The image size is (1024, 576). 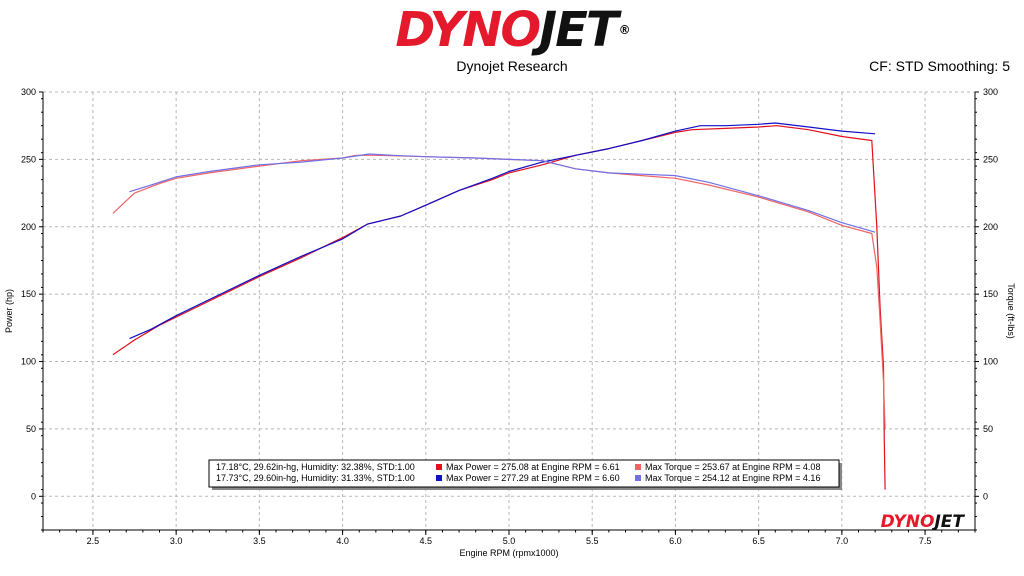 What do you see at coordinates (675, 541) in the screenshot?
I see `x-tick-label: 6.0` at bounding box center [675, 541].